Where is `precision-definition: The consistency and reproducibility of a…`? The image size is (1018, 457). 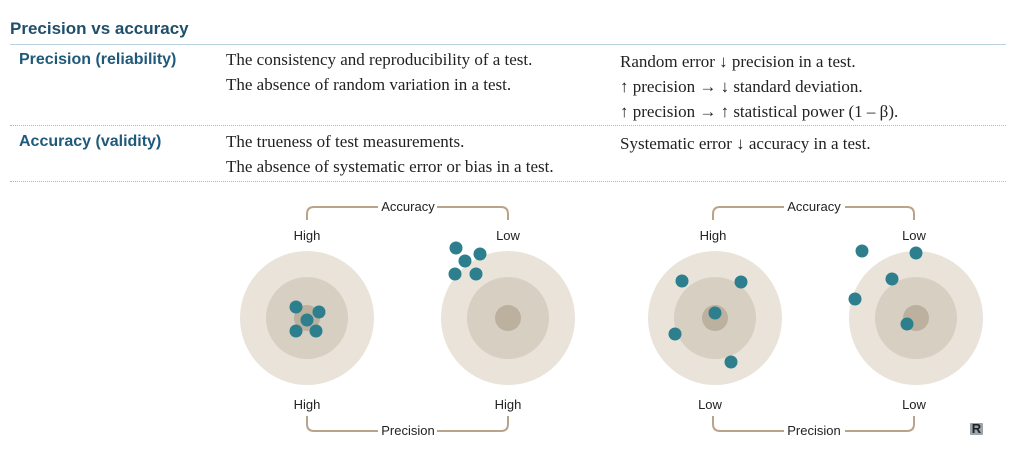
precision-definition: The consistency and reproducibility of a… is located at coordinates (379, 72).